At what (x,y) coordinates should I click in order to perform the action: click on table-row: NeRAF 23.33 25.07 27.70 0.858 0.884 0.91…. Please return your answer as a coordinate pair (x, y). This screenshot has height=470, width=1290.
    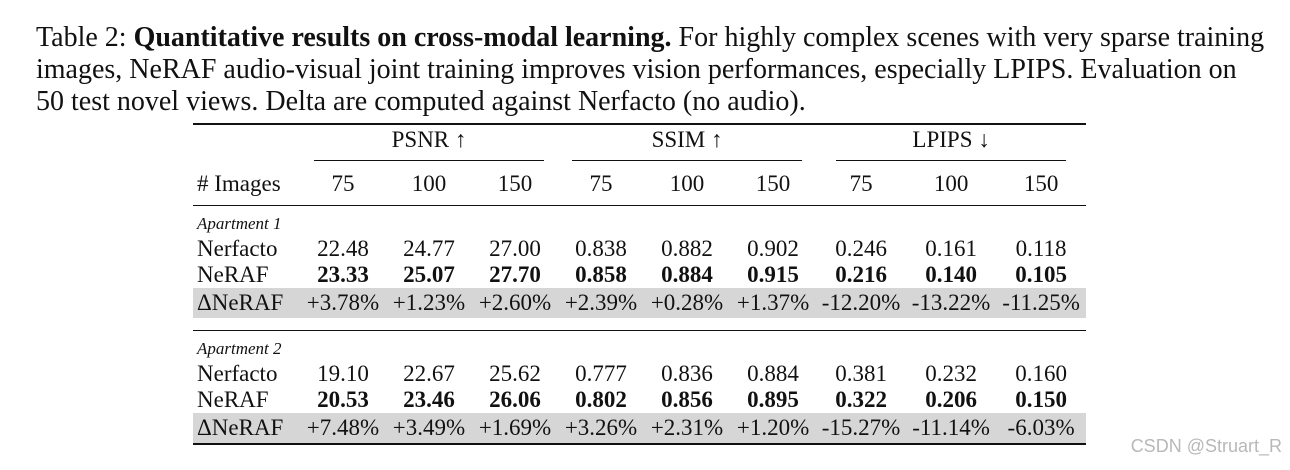
    Looking at the image, I should click on (639, 275).